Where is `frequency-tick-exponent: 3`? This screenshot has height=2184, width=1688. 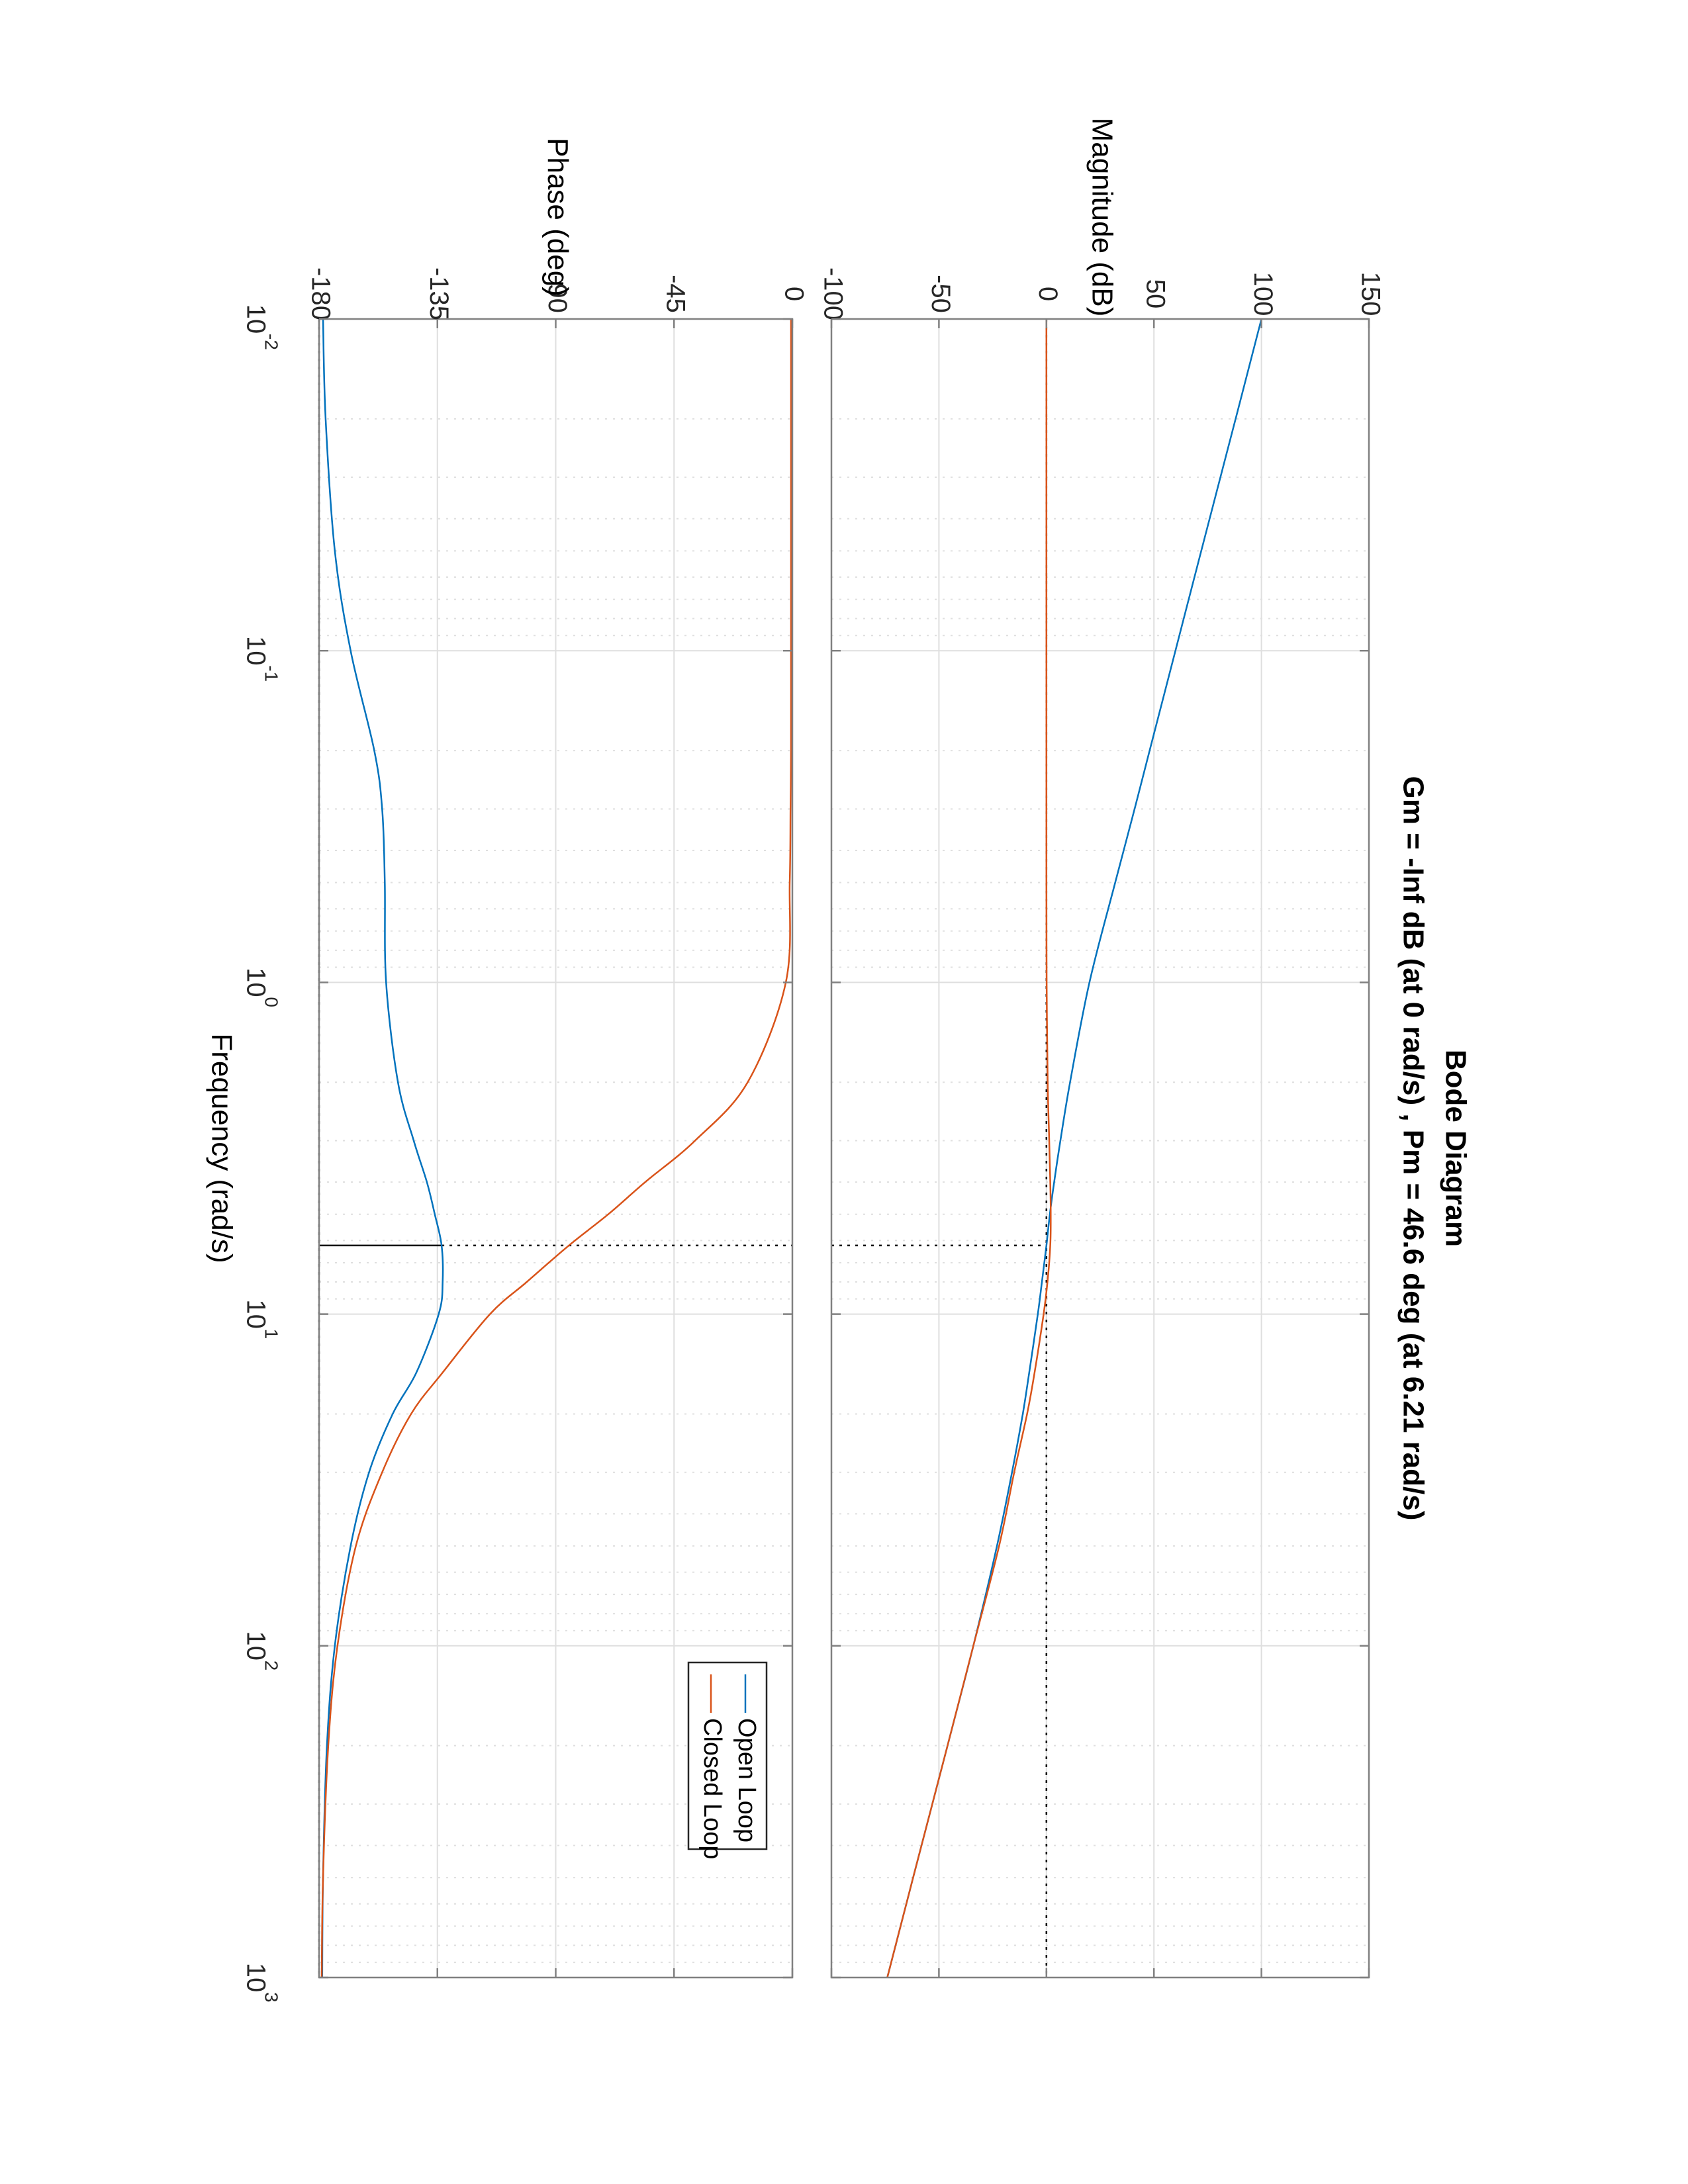 frequency-tick-exponent: 3 is located at coordinates (271, 1997).